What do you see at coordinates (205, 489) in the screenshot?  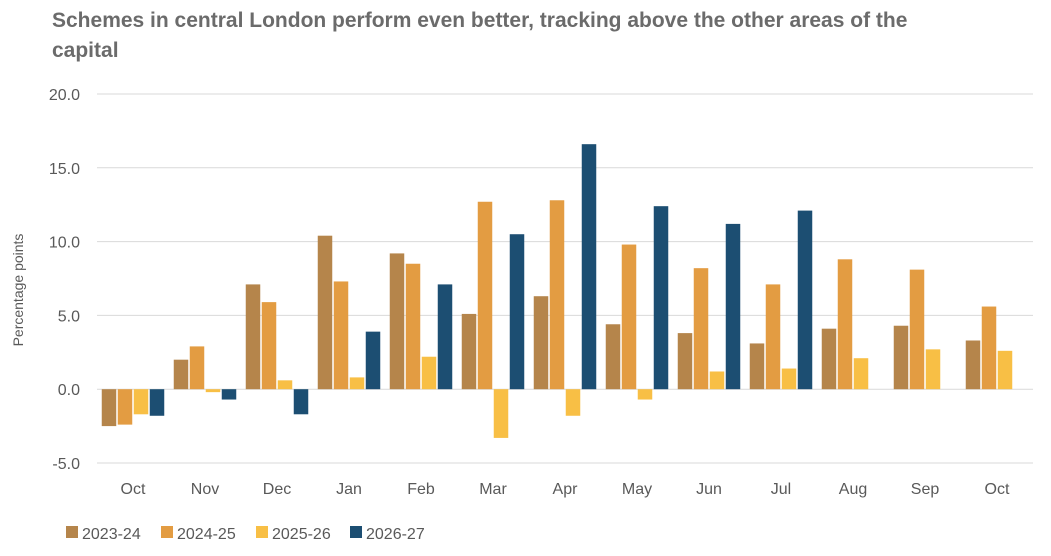 I see `x-tick-label: Nov` at bounding box center [205, 489].